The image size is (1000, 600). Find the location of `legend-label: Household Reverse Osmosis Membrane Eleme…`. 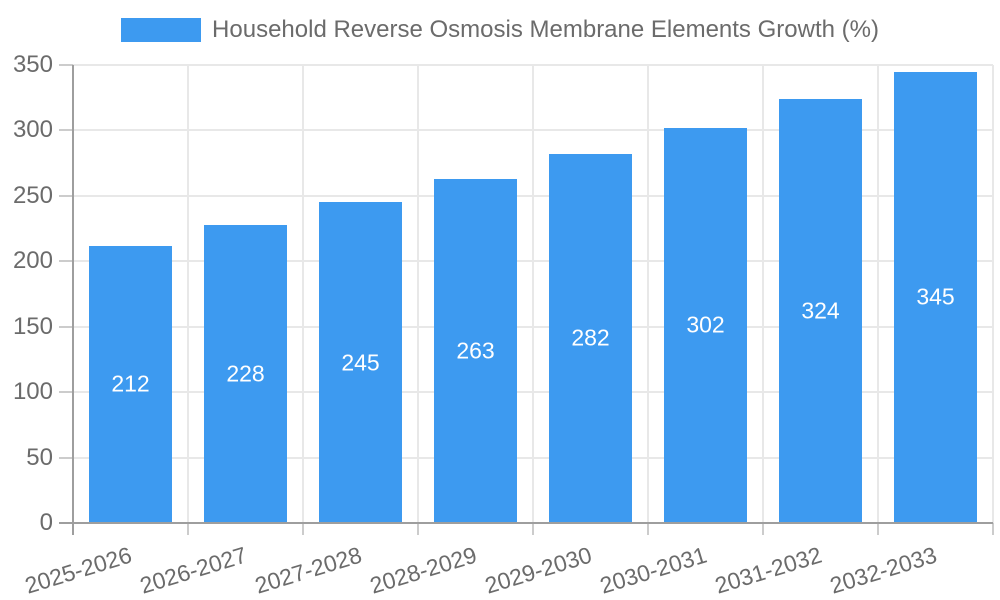

legend-label: Household Reverse Osmosis Membrane Eleme… is located at coordinates (545, 29).